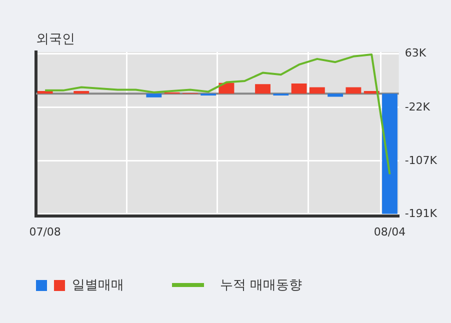 This screenshot has height=323, width=451. What do you see at coordinates (421, 160) in the screenshot?
I see `y-tick-label: -107K` at bounding box center [421, 160].